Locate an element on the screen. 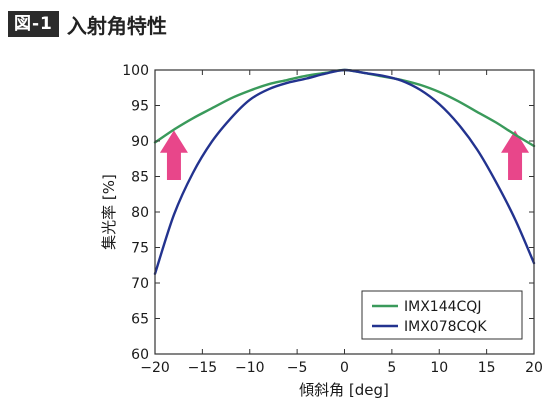 Image resolution: width=550 pixels, height=413 pixels. arrow-up-left is located at coordinates (173, 155).